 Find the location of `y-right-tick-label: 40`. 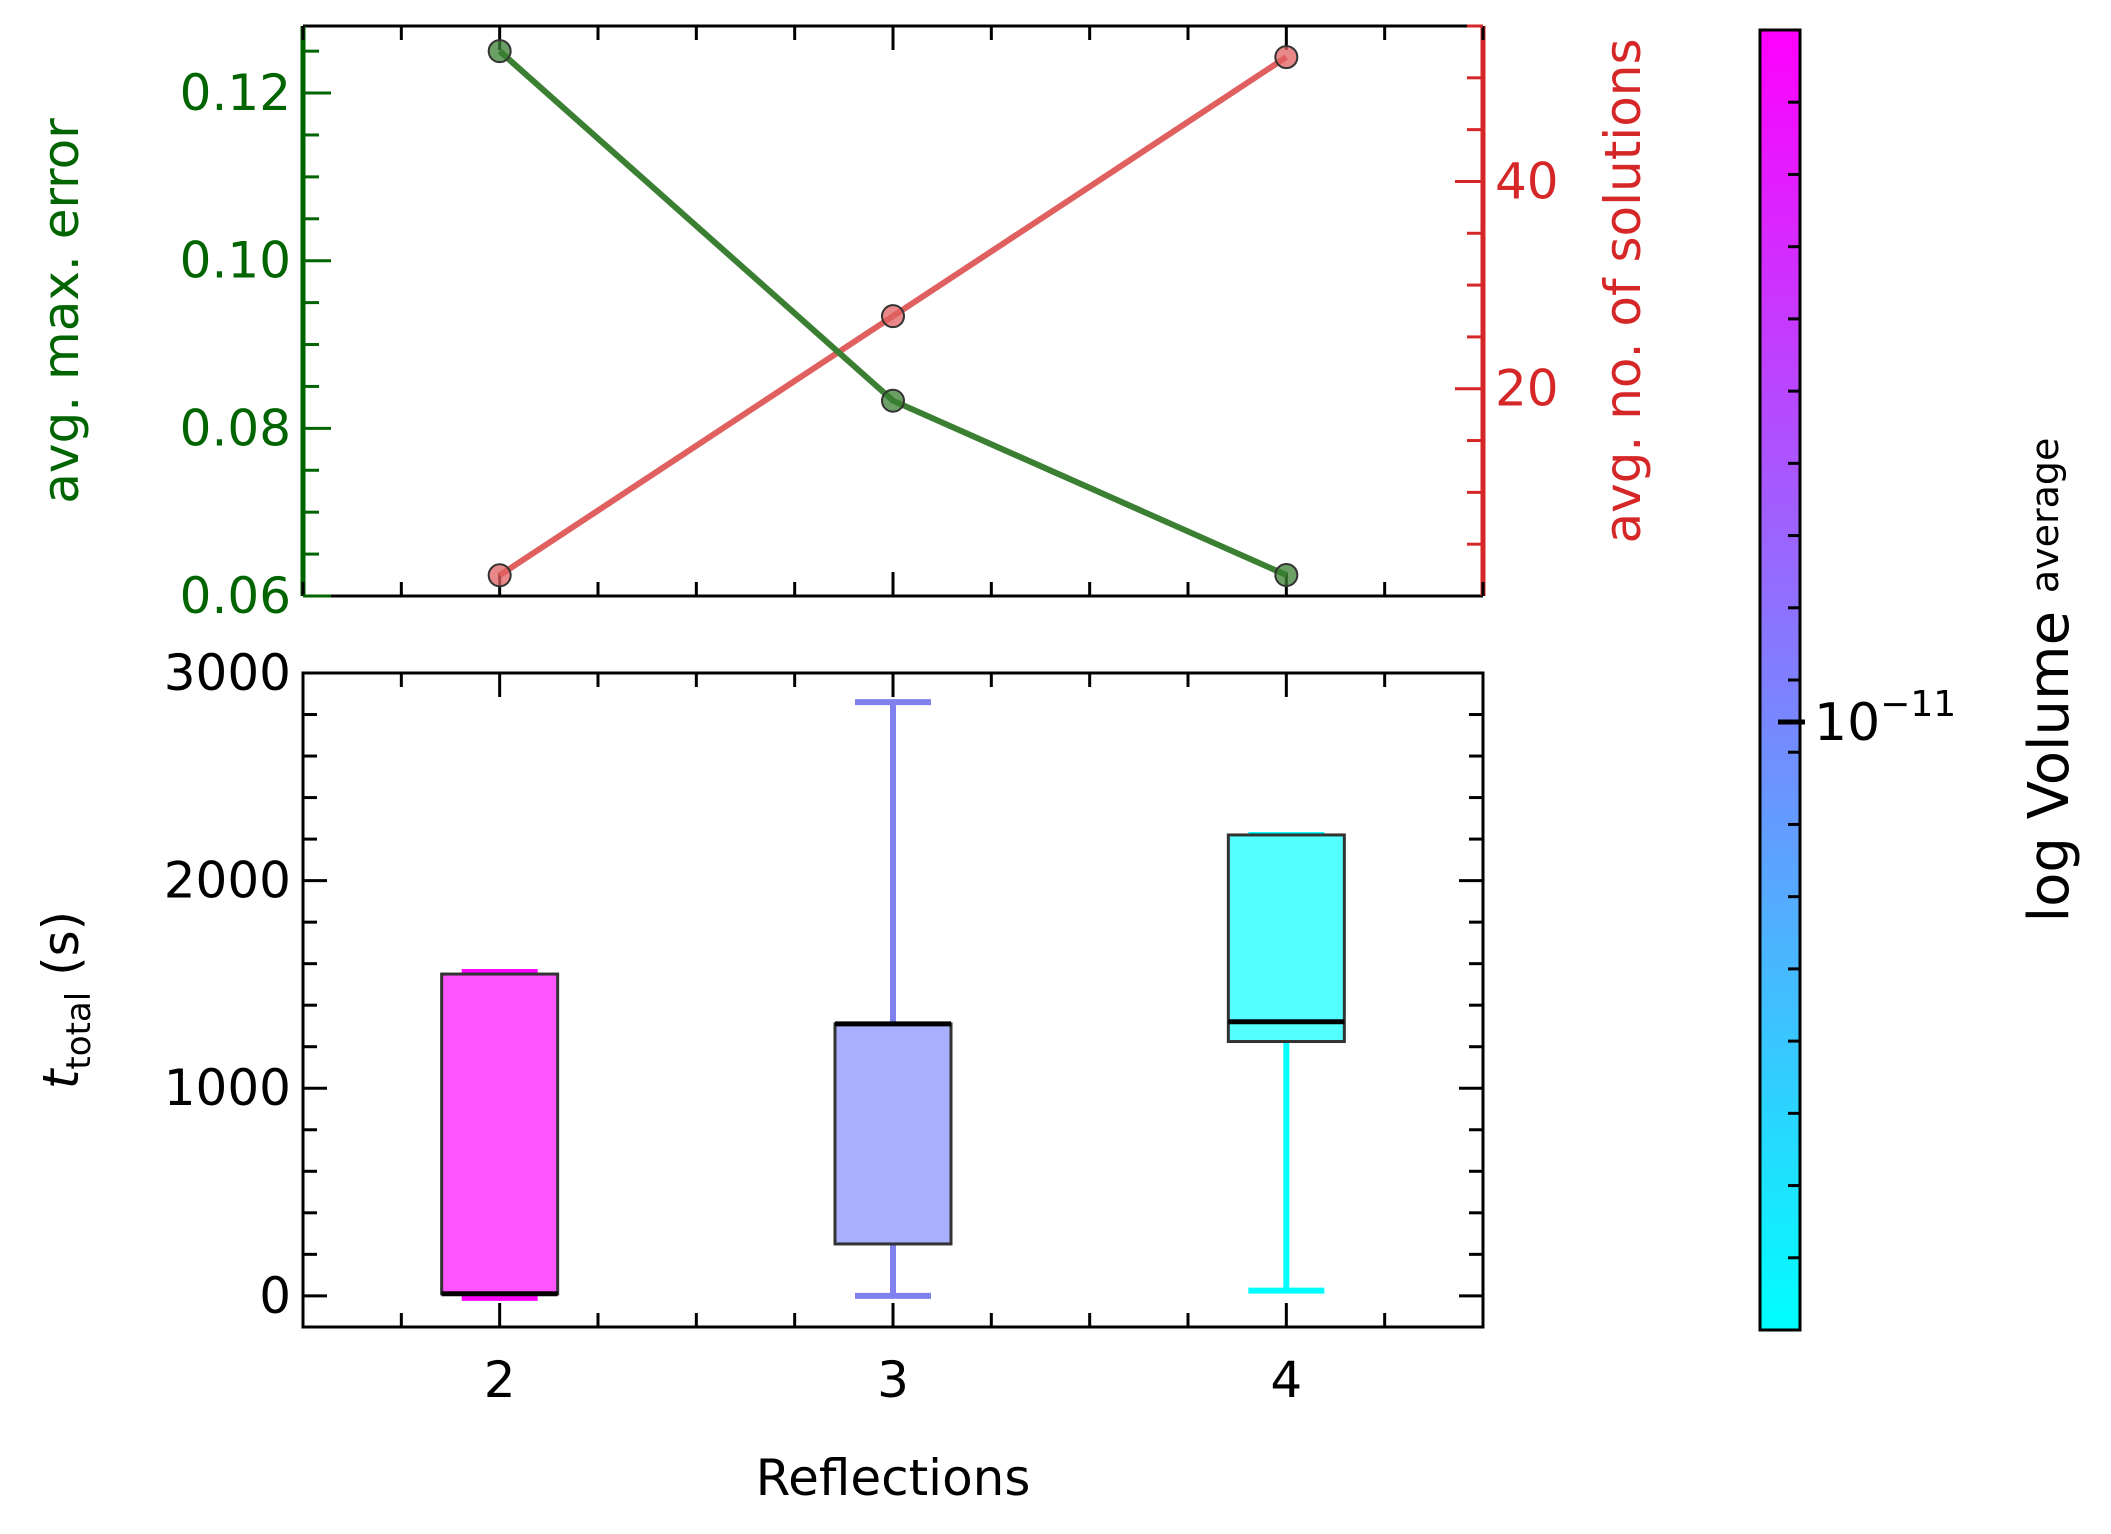

y-right-tick-label: 40 is located at coordinates (1527, 181).